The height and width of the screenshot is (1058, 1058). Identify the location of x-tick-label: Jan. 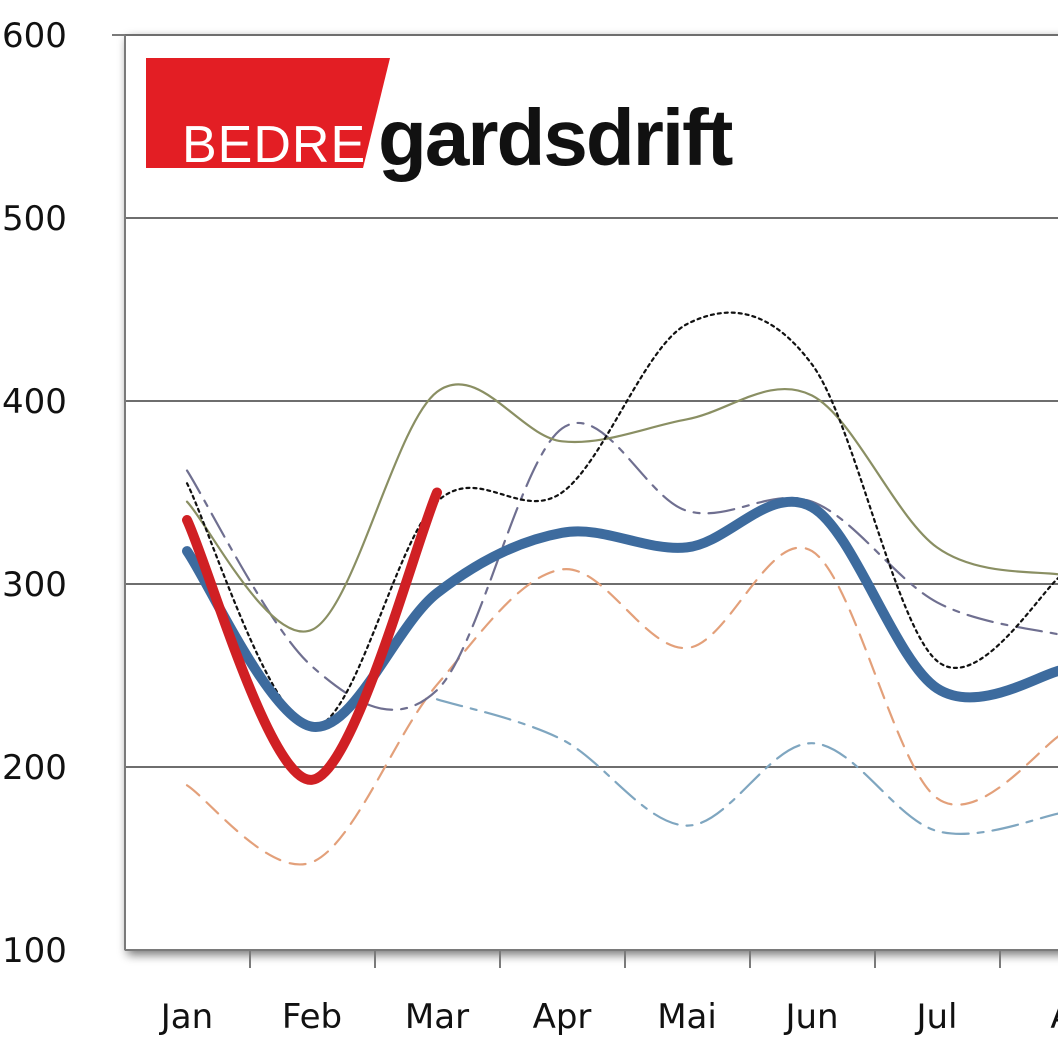
(186, 1017).